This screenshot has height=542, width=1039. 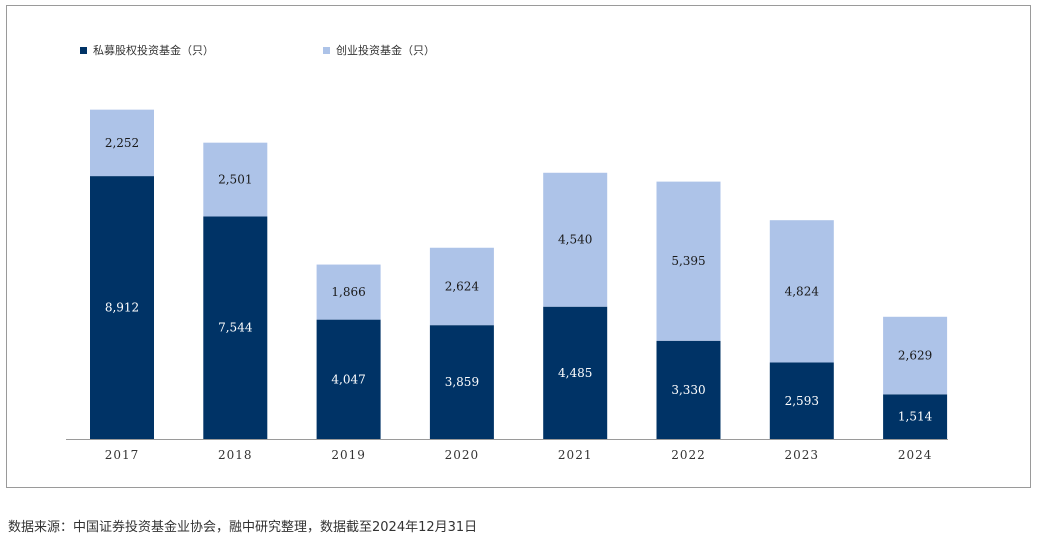 I want to click on x-tick-label-2022: 2022, so click(x=688, y=455).